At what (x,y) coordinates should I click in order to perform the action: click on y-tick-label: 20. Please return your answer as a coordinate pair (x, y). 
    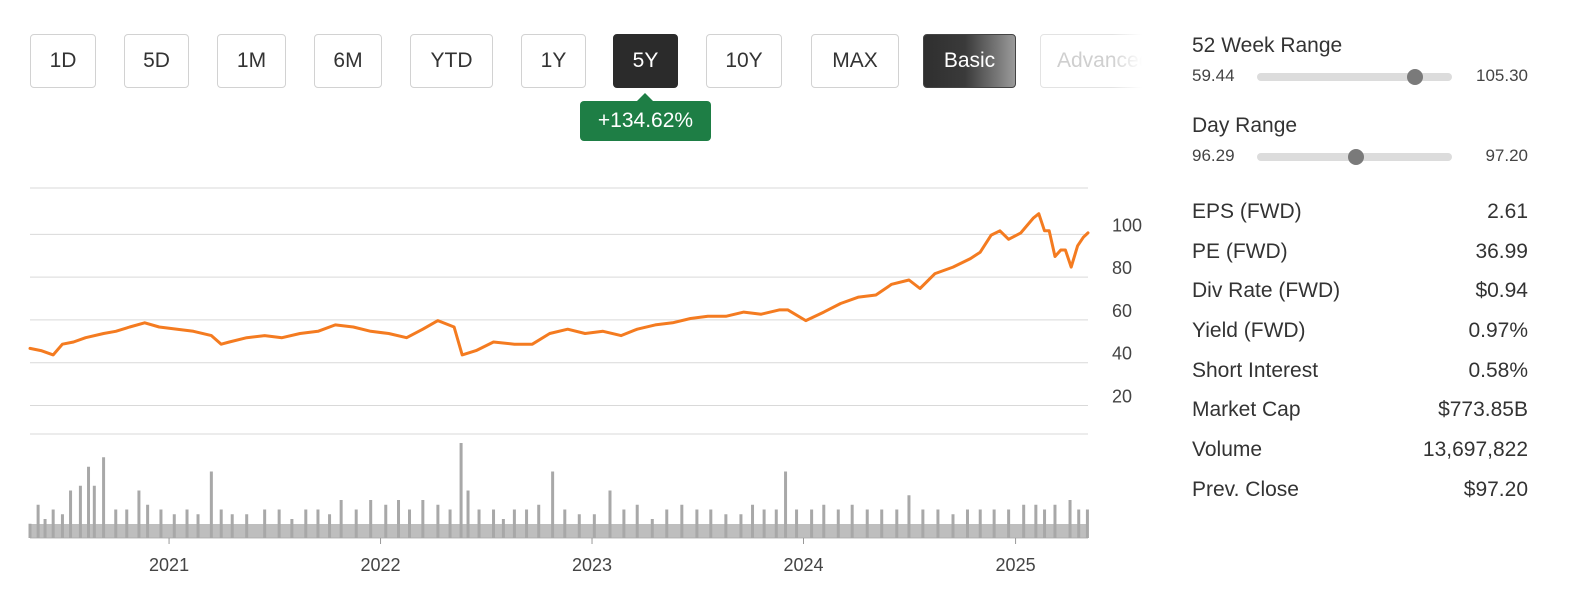
    Looking at the image, I should click on (1122, 396).